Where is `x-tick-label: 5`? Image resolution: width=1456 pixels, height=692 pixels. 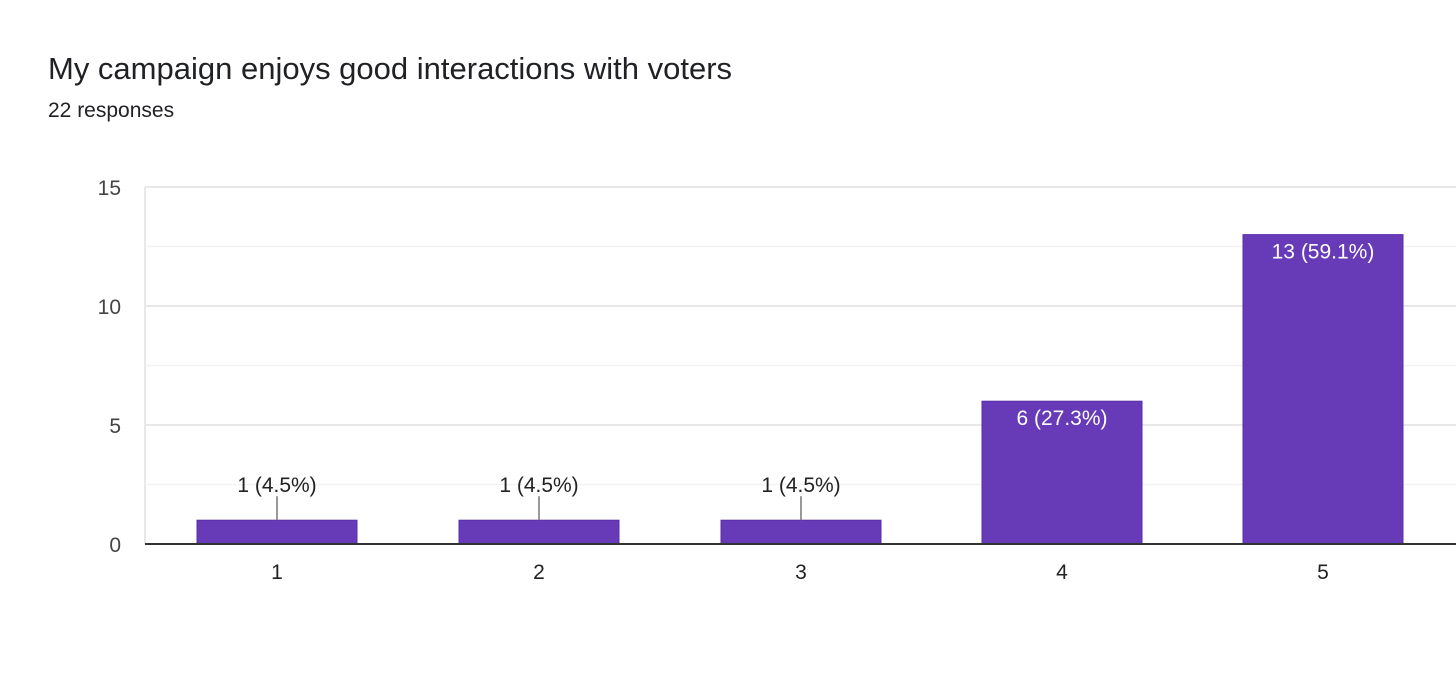 x-tick-label: 5 is located at coordinates (1323, 572).